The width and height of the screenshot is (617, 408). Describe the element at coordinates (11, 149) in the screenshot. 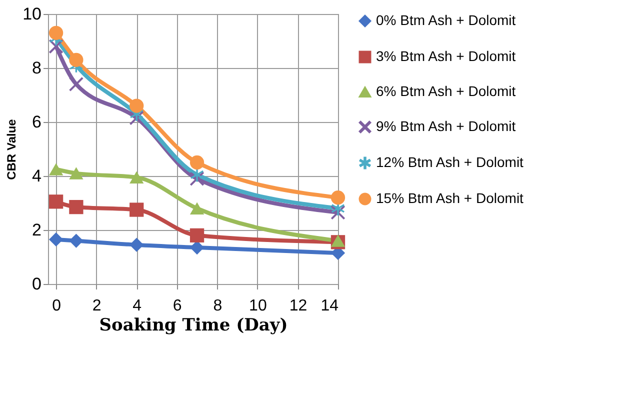

I see `y-axis-title: CBR Value` at that location.